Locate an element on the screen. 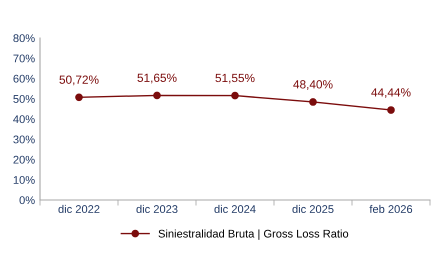  data-label: 48,40% is located at coordinates (313, 85).